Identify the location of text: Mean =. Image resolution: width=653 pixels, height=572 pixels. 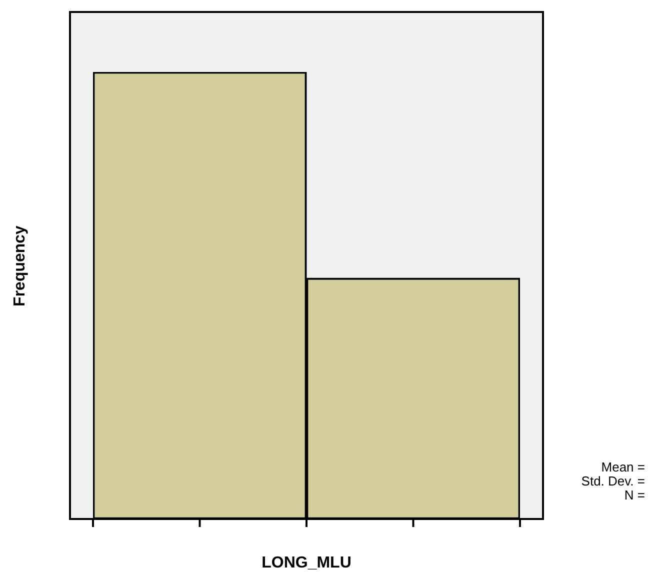
(623, 467).